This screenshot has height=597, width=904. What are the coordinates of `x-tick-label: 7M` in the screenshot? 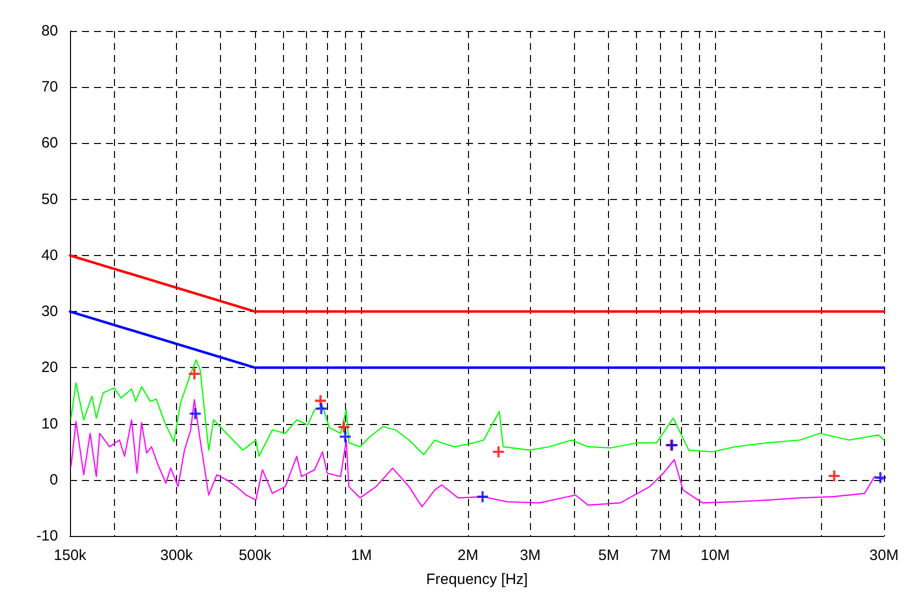 It's located at (660, 555).